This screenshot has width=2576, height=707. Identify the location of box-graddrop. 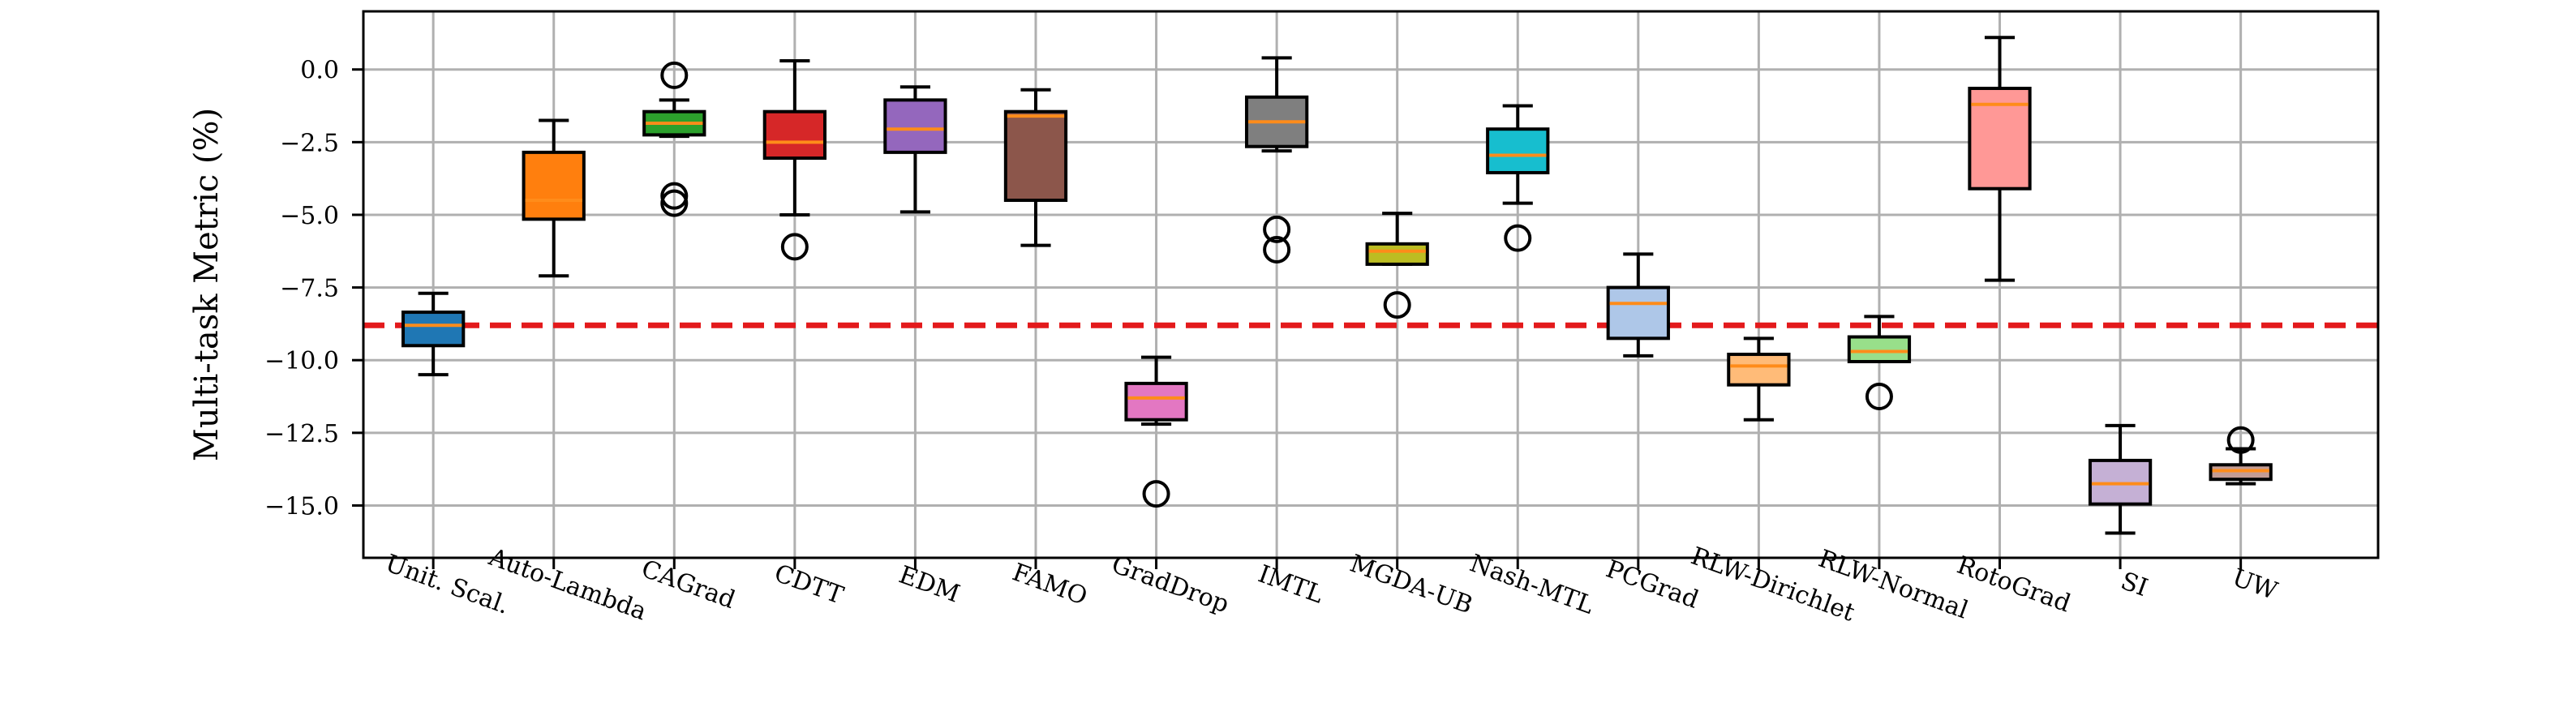
(1156, 431).